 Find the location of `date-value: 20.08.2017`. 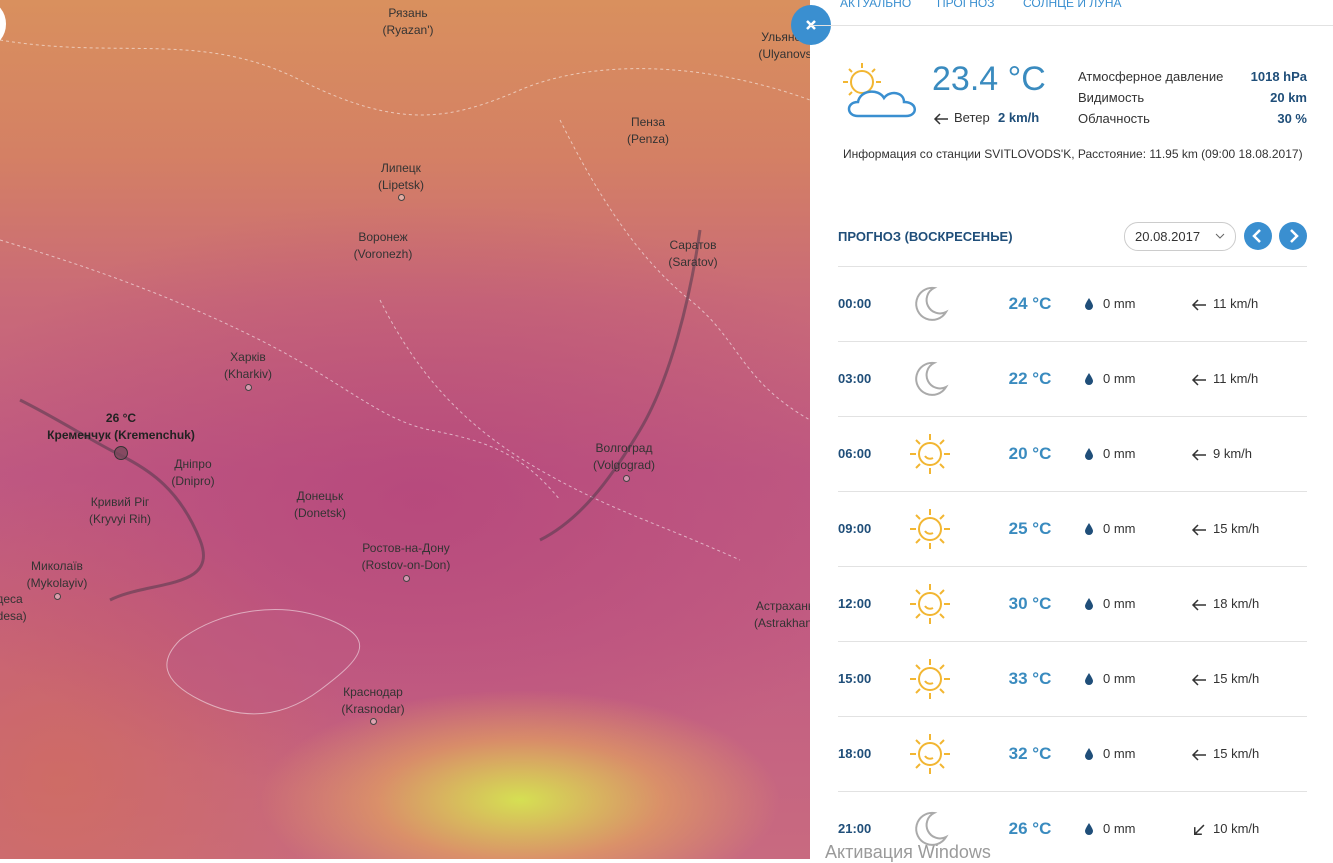

date-value: 20.08.2017 is located at coordinates (1168, 236).